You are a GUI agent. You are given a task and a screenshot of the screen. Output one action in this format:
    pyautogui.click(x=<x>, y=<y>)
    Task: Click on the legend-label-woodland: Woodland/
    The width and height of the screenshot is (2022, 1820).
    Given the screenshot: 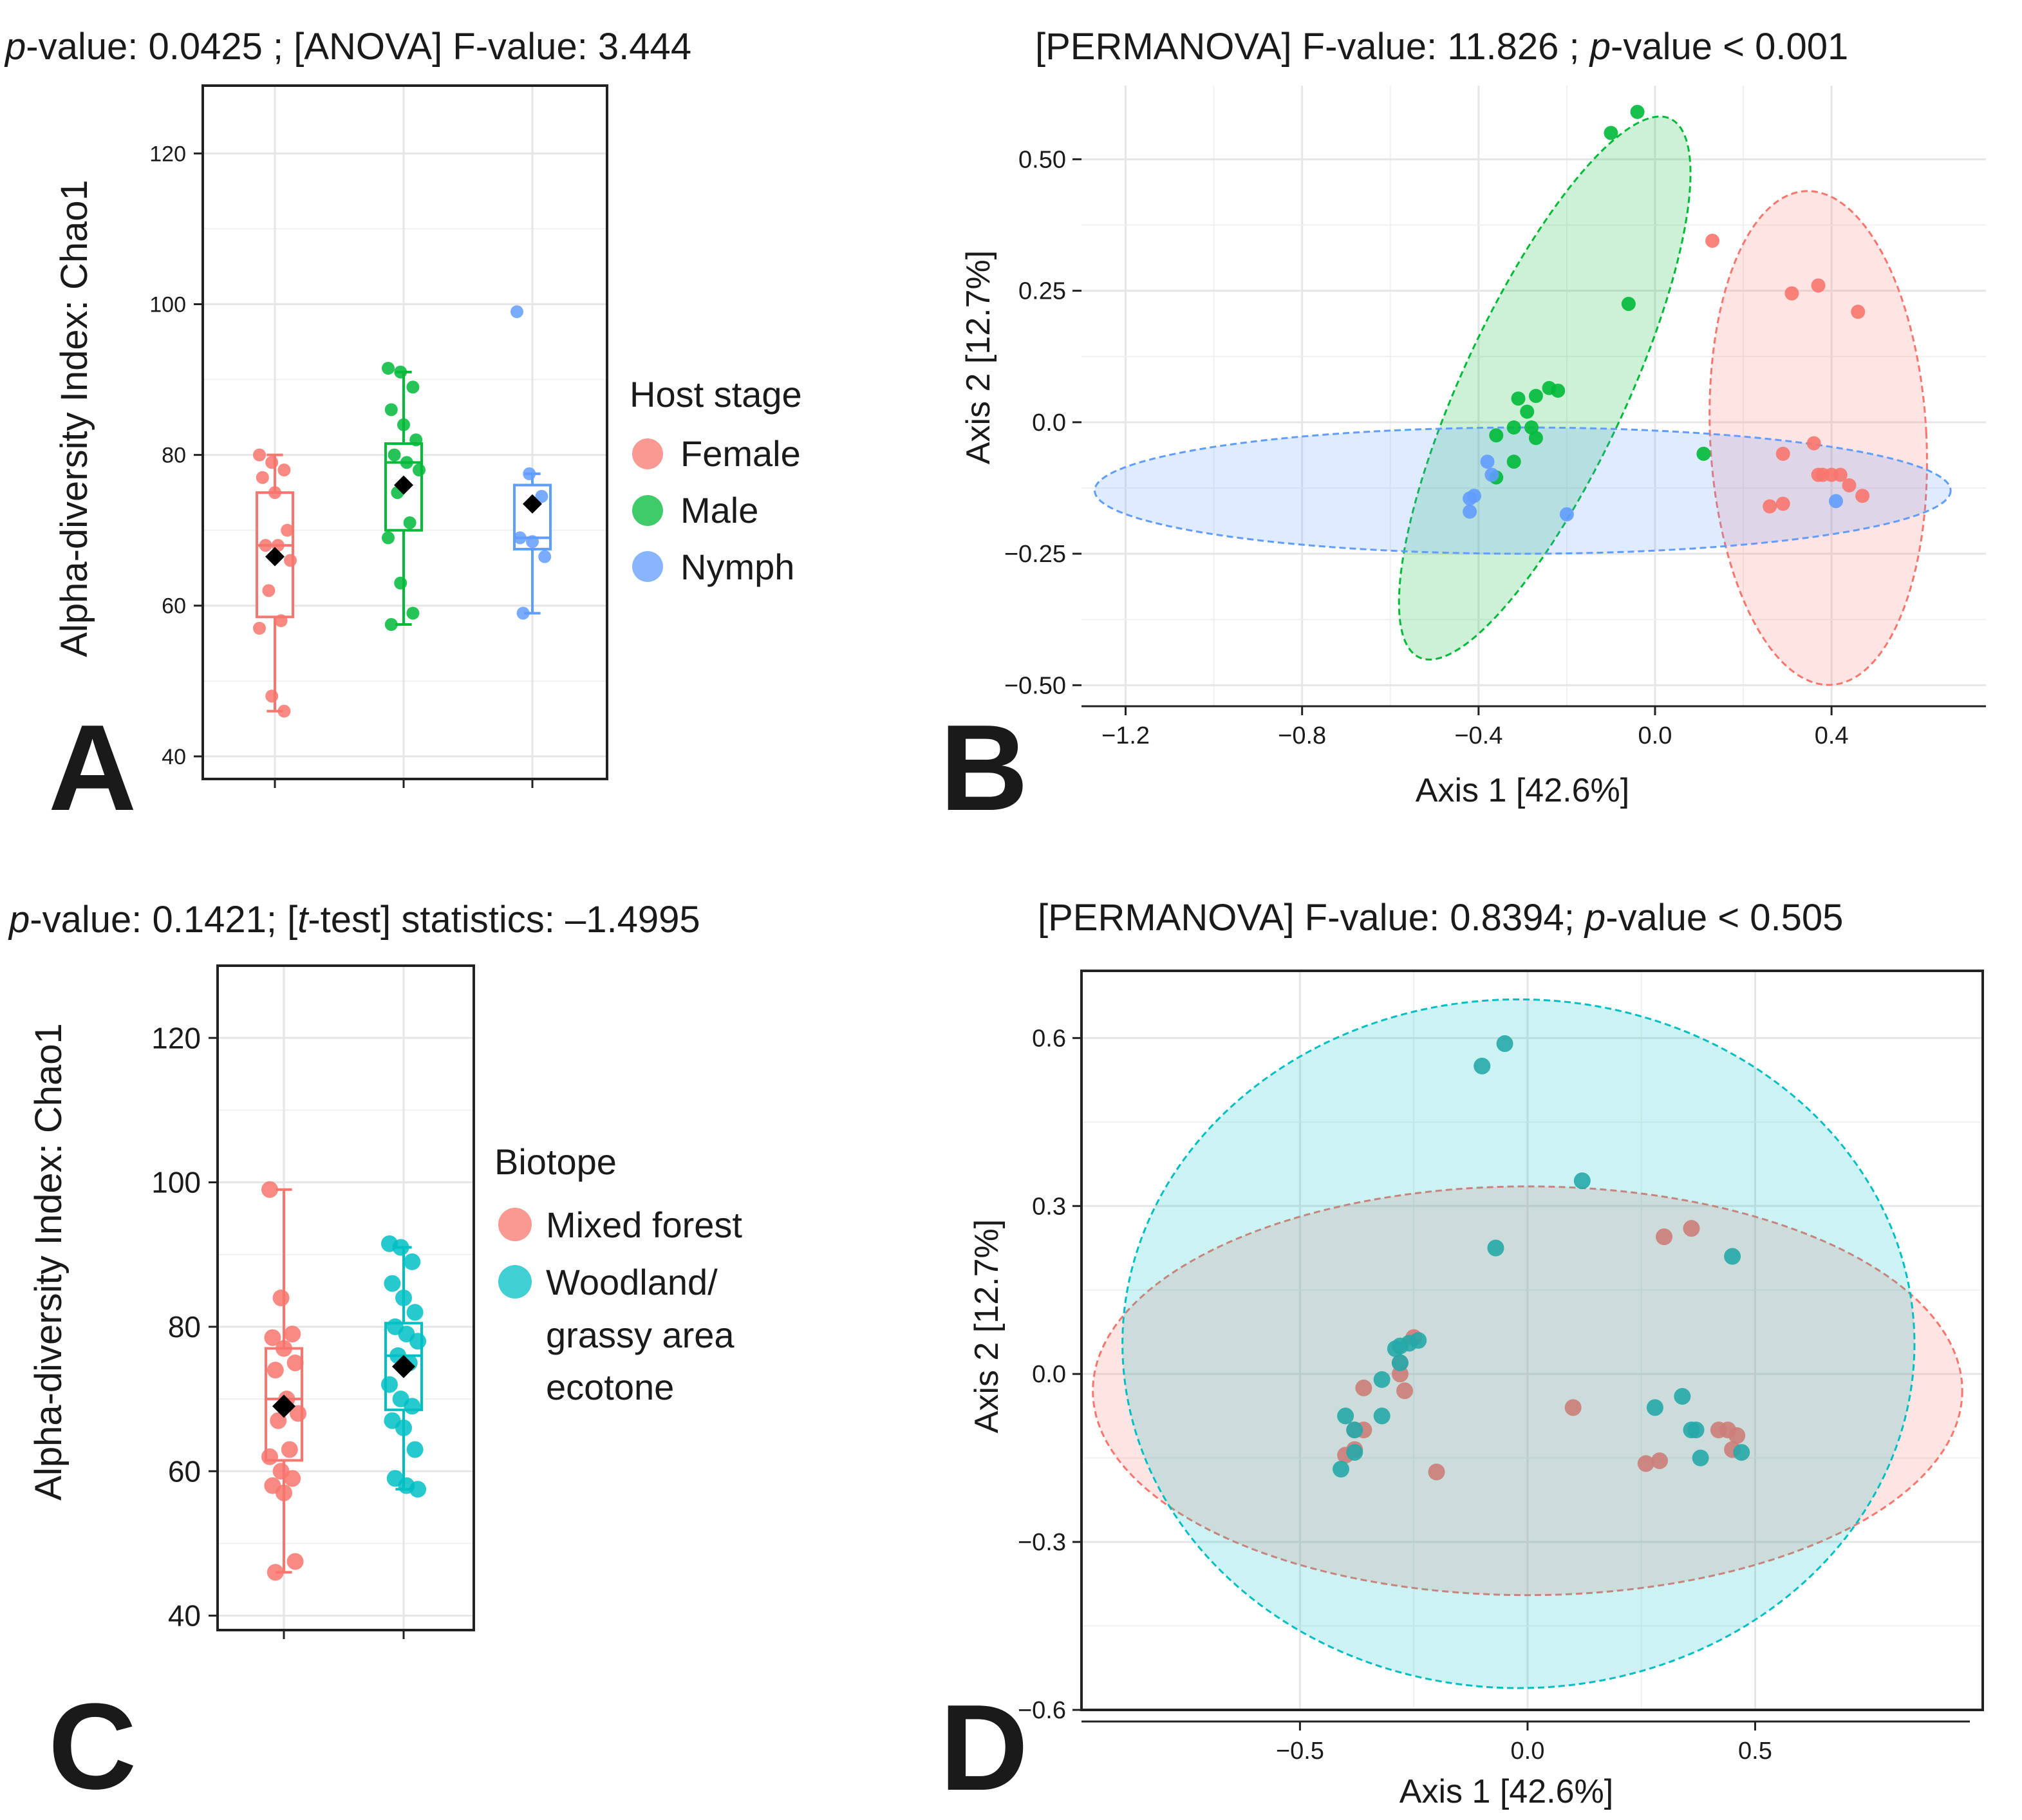 What is the action you would take?
    pyautogui.click(x=632, y=1282)
    